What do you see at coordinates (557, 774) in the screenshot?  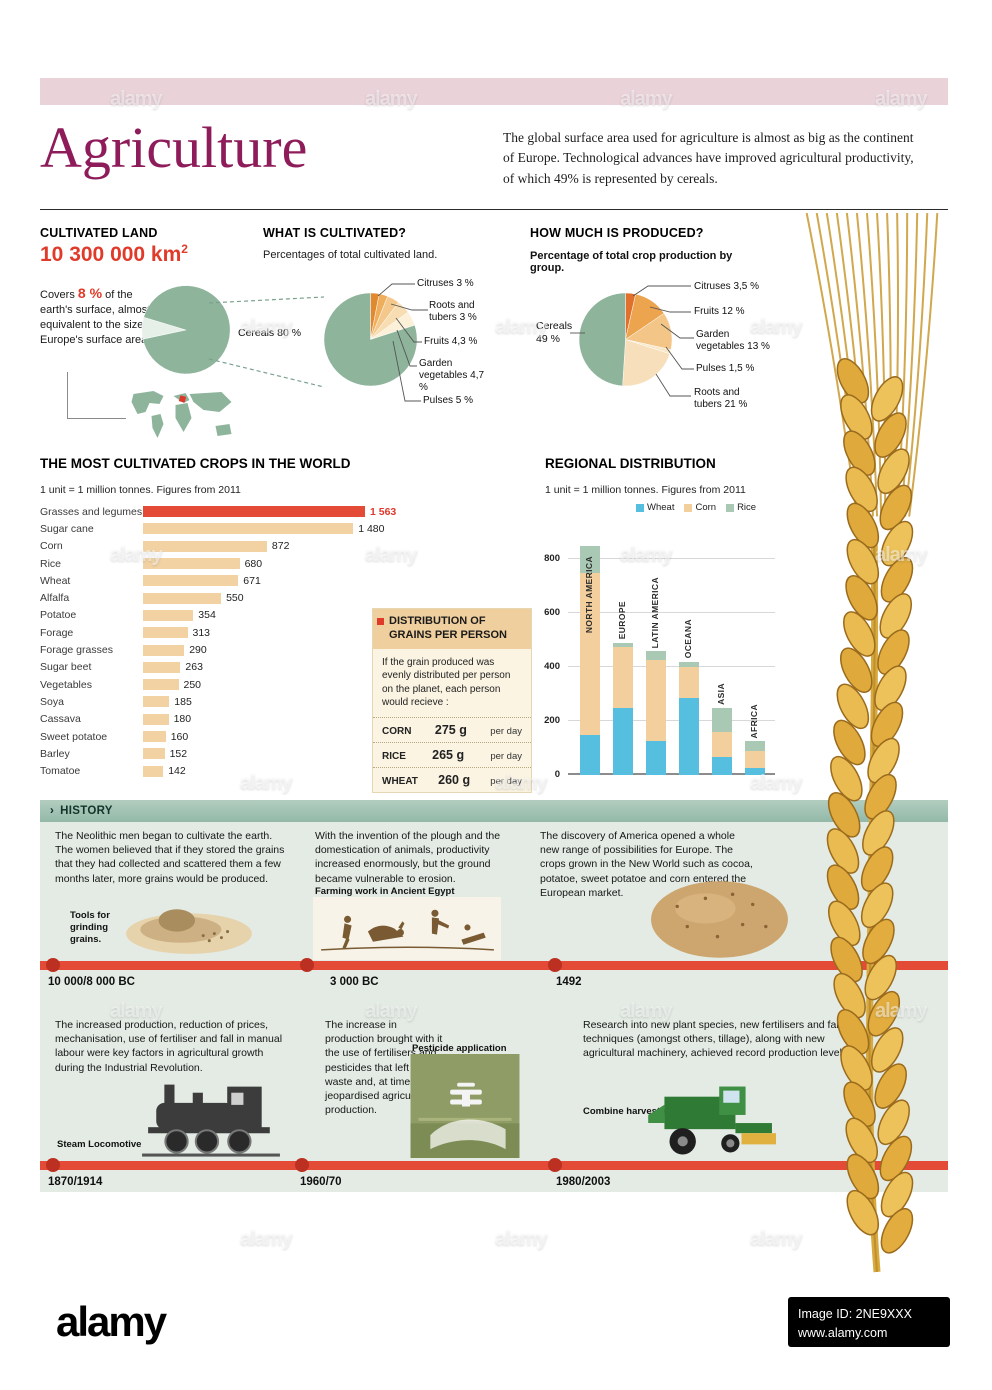 I see `y-axis-tick: 0` at bounding box center [557, 774].